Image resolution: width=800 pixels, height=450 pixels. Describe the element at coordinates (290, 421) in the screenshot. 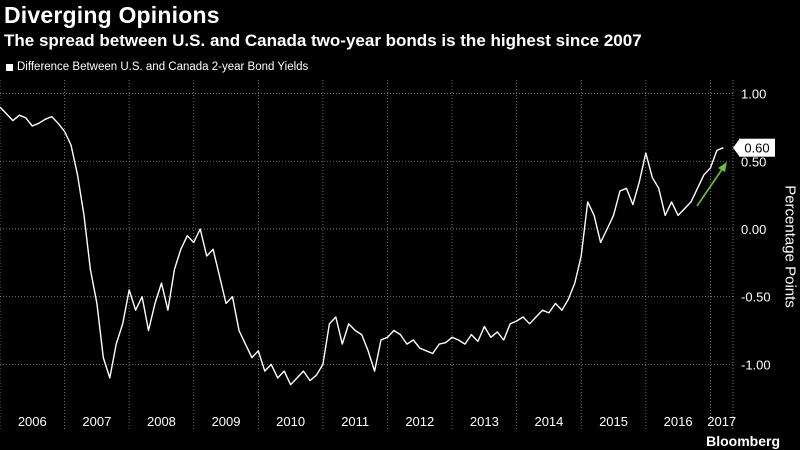

I see `x-tick-label: 2010` at that location.